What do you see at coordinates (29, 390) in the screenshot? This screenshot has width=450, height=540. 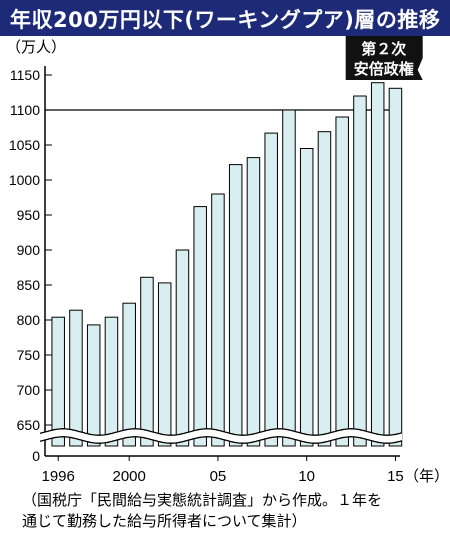 I see `y-tick-label: 700` at bounding box center [29, 390].